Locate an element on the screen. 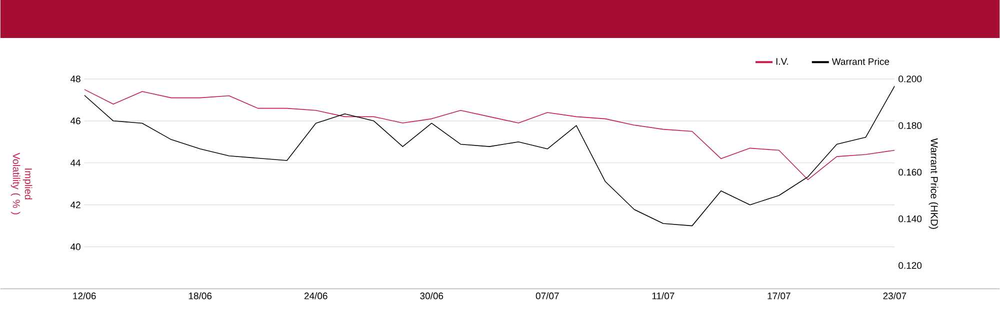 The image size is (1000, 324). x-tick-label: 30/06 is located at coordinates (432, 296).